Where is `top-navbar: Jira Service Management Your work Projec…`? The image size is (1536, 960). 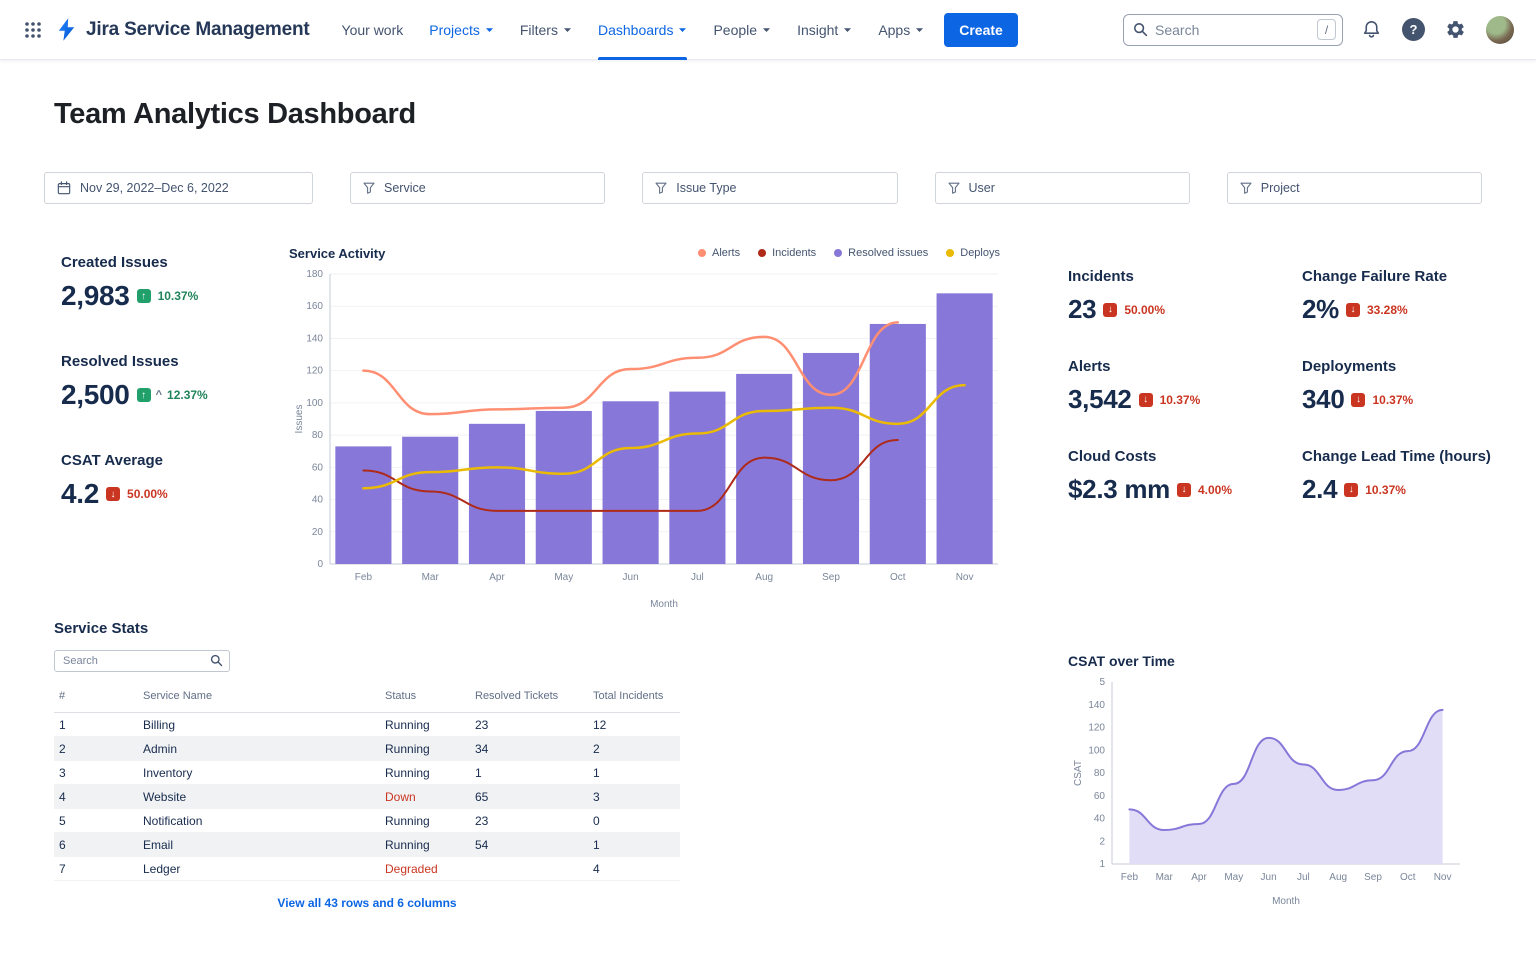
top-navbar: Jira Service Management Your work Projec… is located at coordinates (768, 30).